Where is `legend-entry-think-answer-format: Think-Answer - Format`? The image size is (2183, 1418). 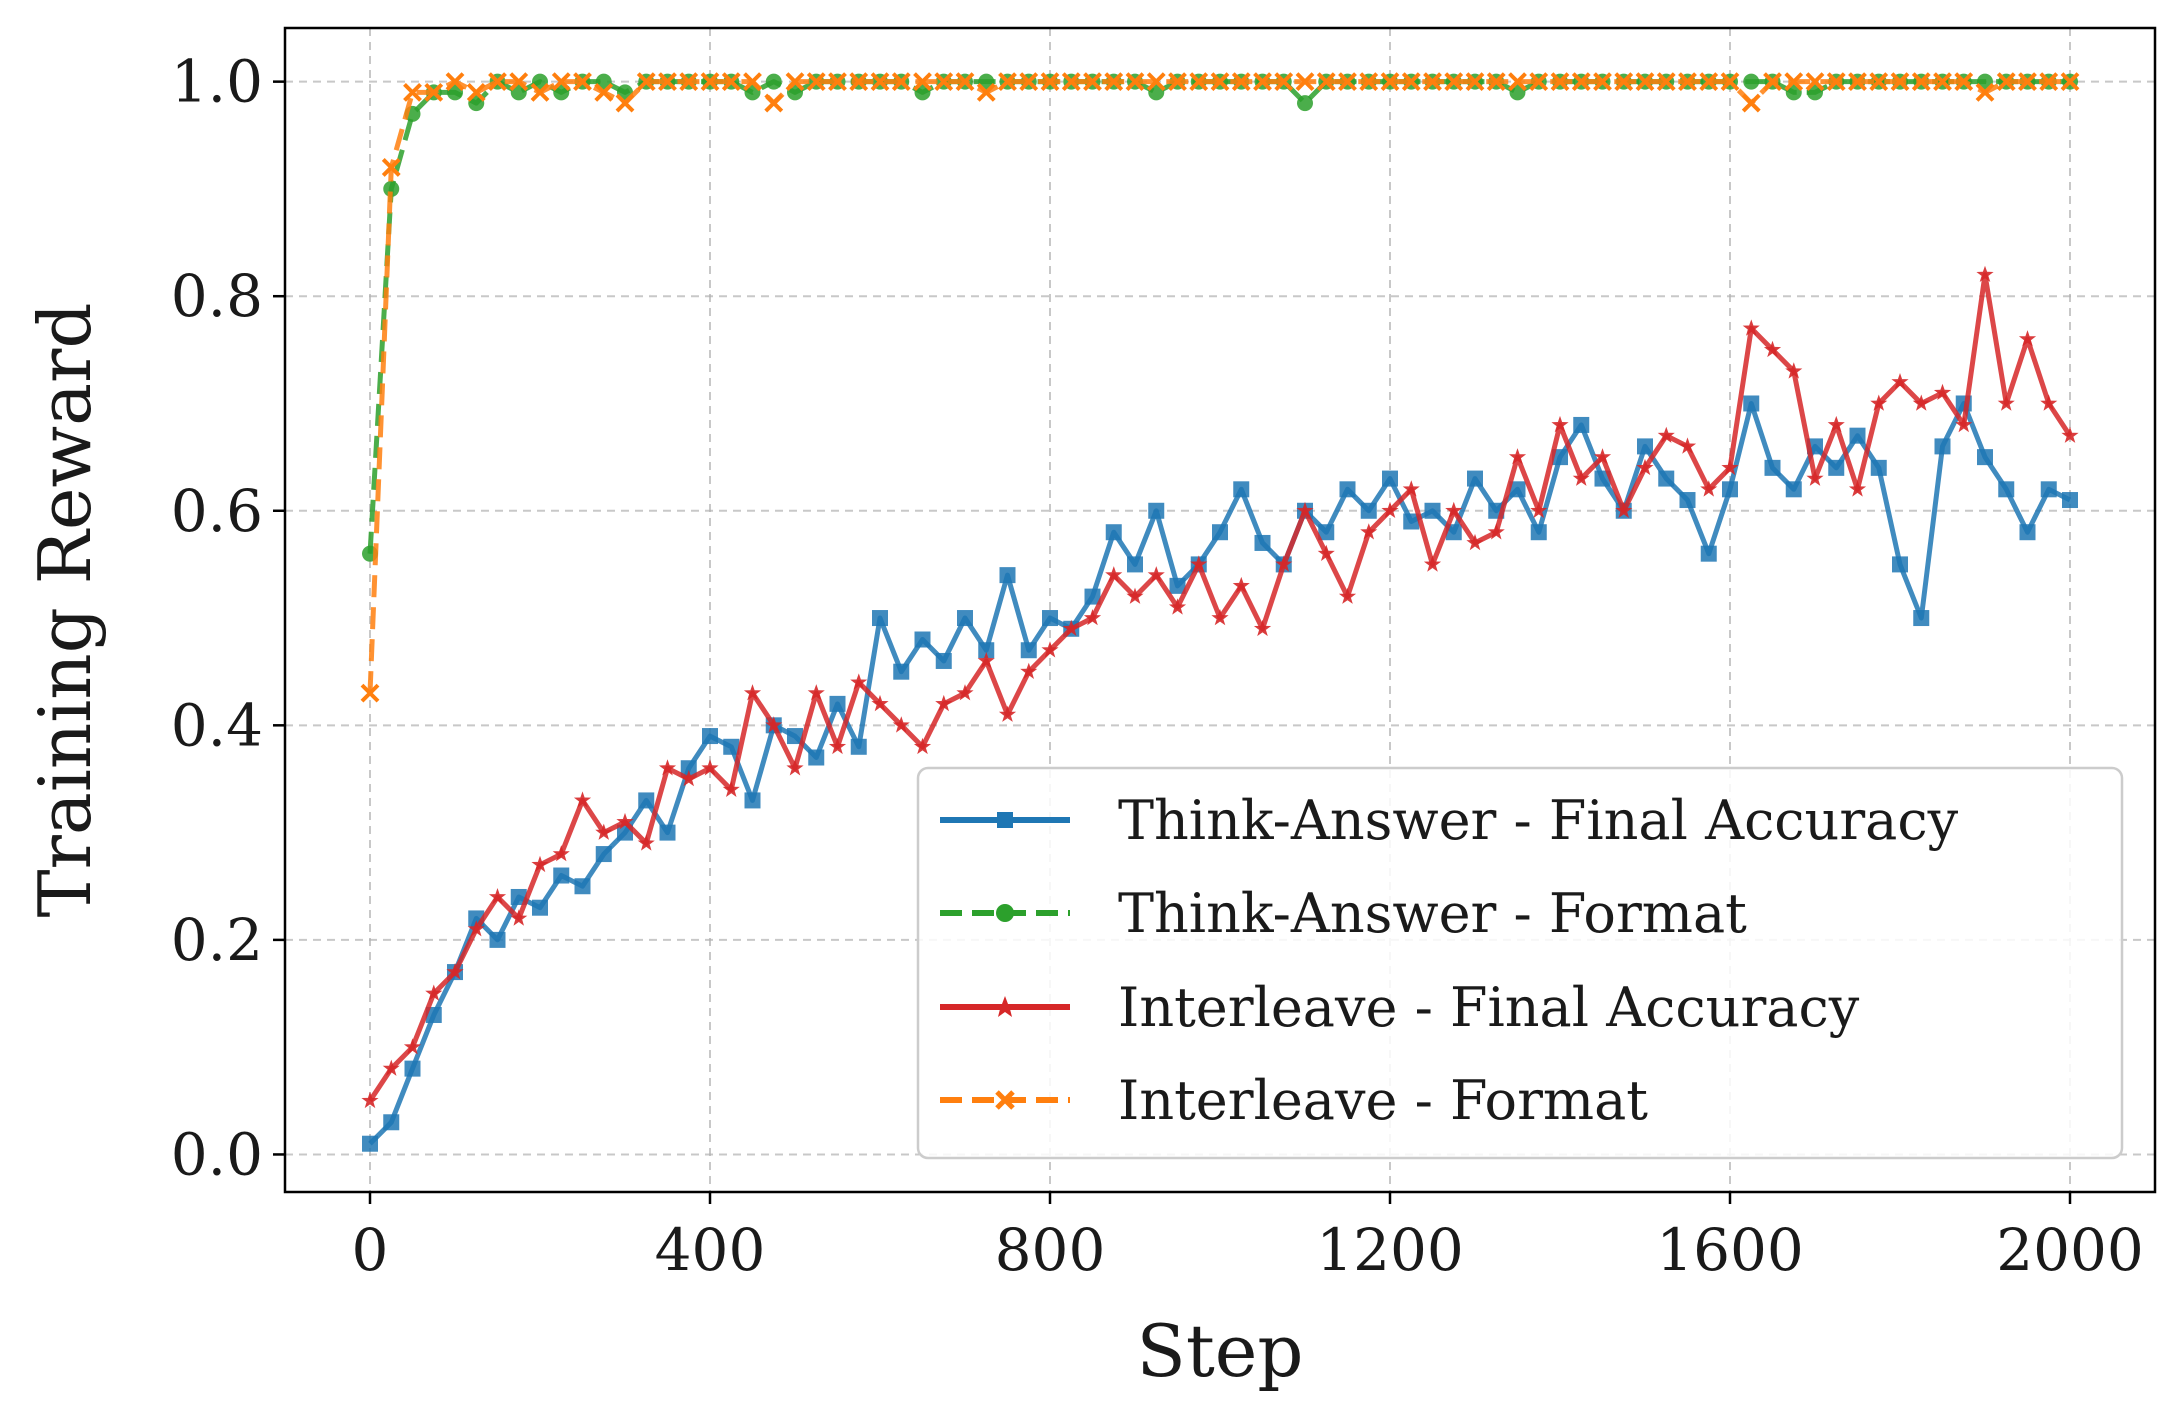
legend-entry-think-answer-format: Think-Answer - Format is located at coordinates (1343, 913).